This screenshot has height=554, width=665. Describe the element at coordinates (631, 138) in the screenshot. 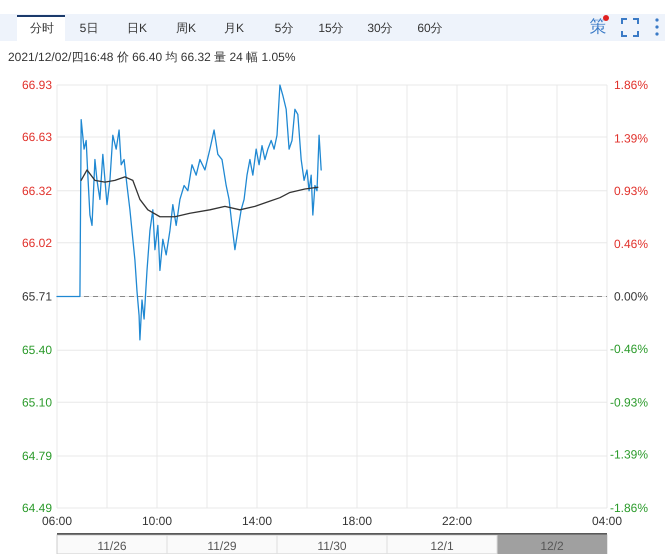

I see `y2-tick-label: 1.39%` at that location.